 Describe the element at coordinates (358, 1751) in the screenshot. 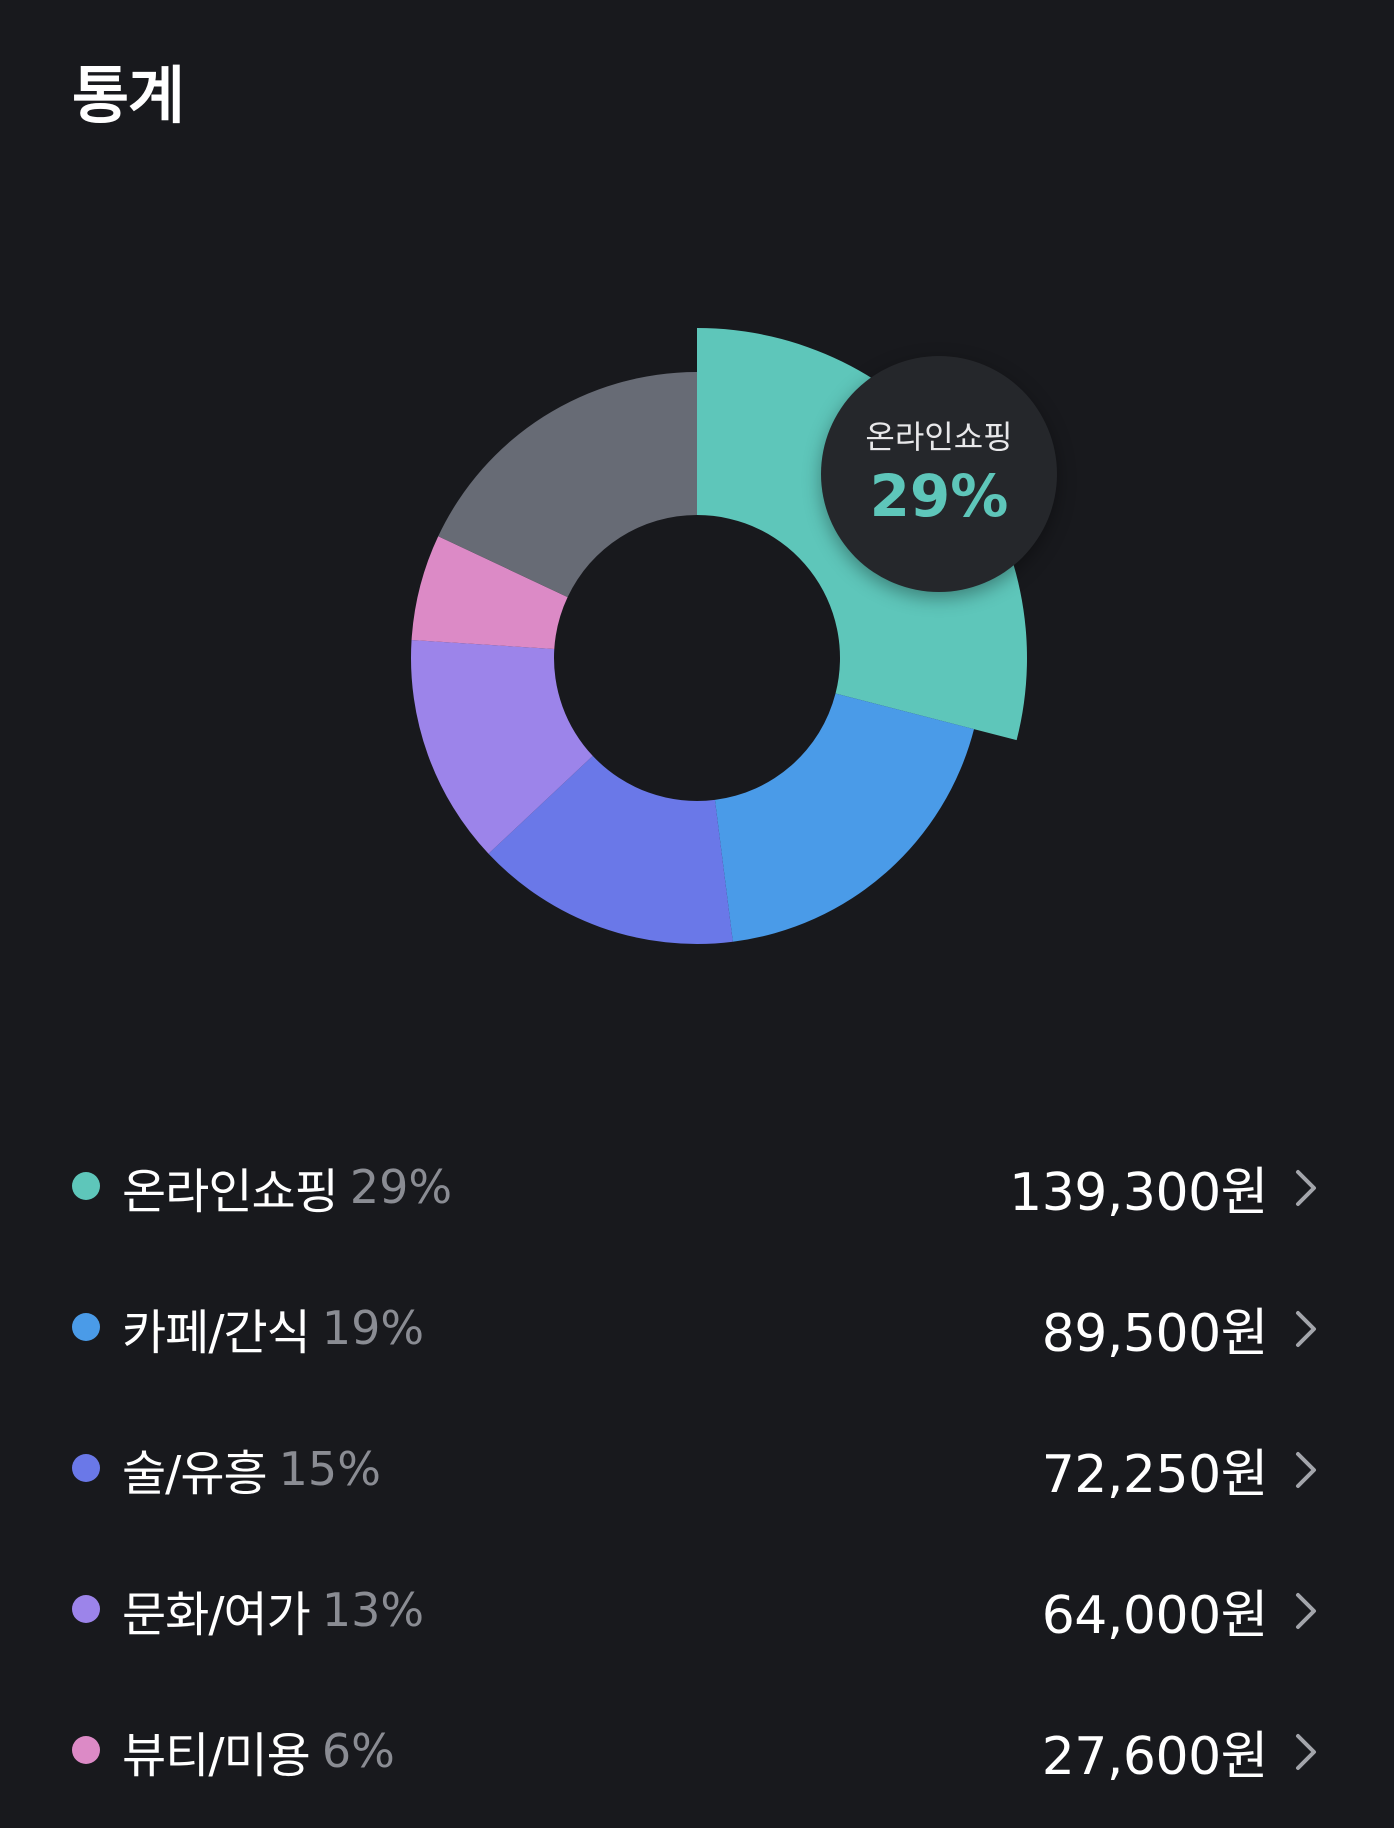

I see `category-percent: 6%` at that location.